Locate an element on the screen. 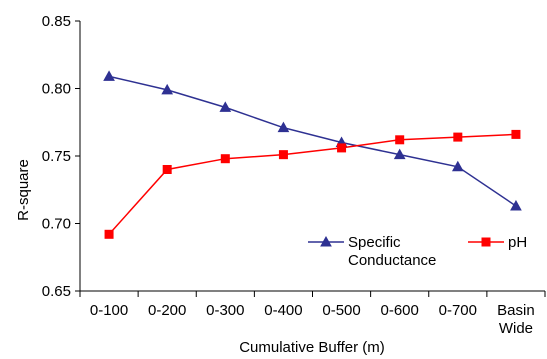 This screenshot has width=547, height=359. x-tick-label-line: 0-600 is located at coordinates (400, 310).